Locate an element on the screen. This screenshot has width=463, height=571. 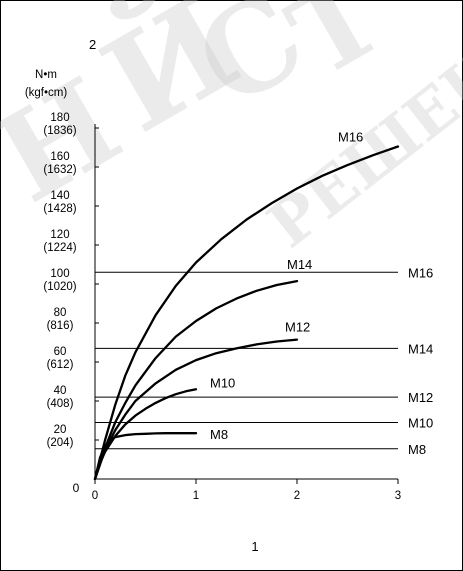
series-line-m12 is located at coordinates (196, 409).